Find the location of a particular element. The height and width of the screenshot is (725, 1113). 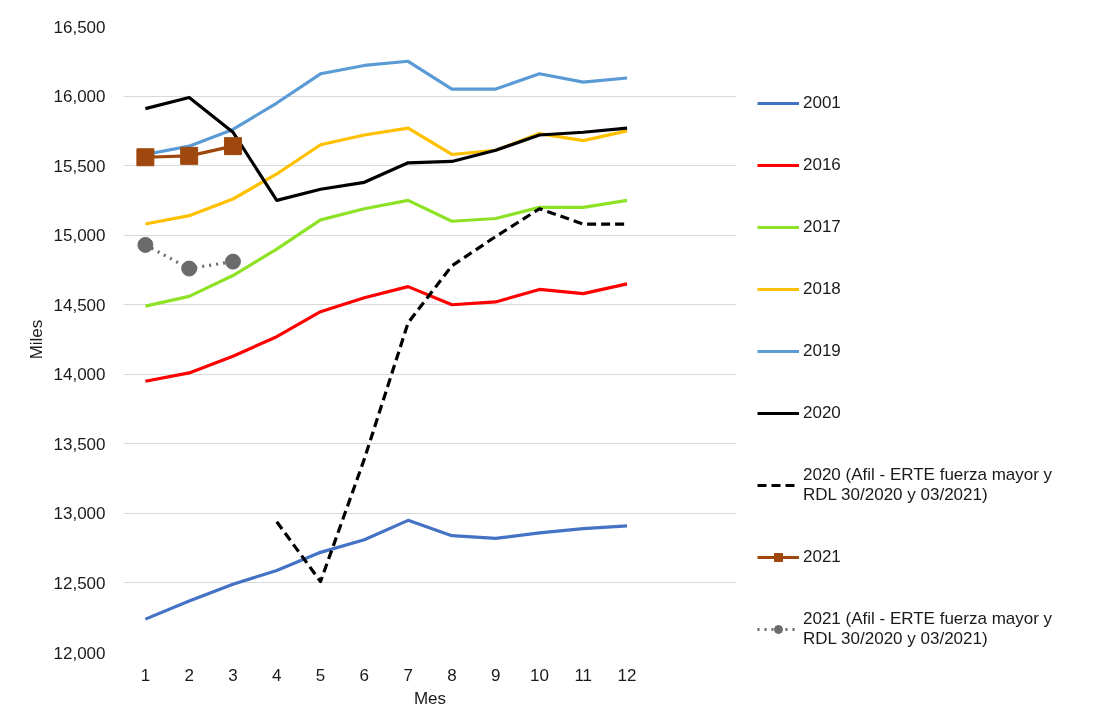

x-tick-label: 3 is located at coordinates (233, 675).